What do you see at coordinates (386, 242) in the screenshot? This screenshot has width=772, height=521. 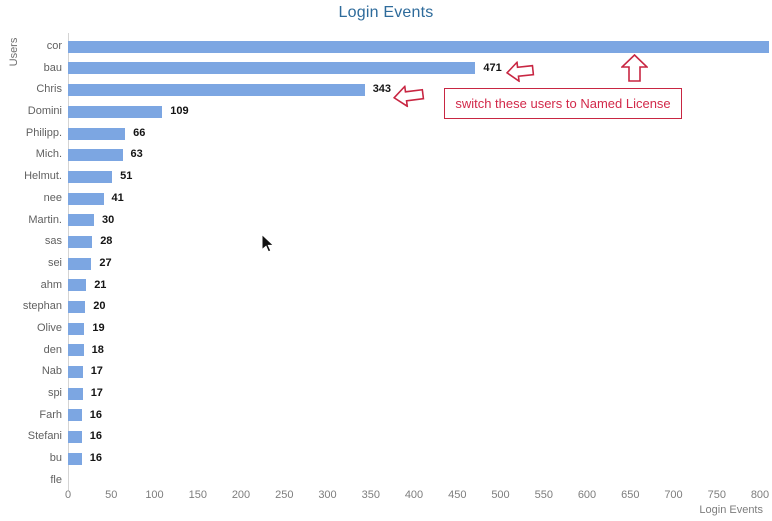 I see `chart-row: sas 28` at bounding box center [386, 242].